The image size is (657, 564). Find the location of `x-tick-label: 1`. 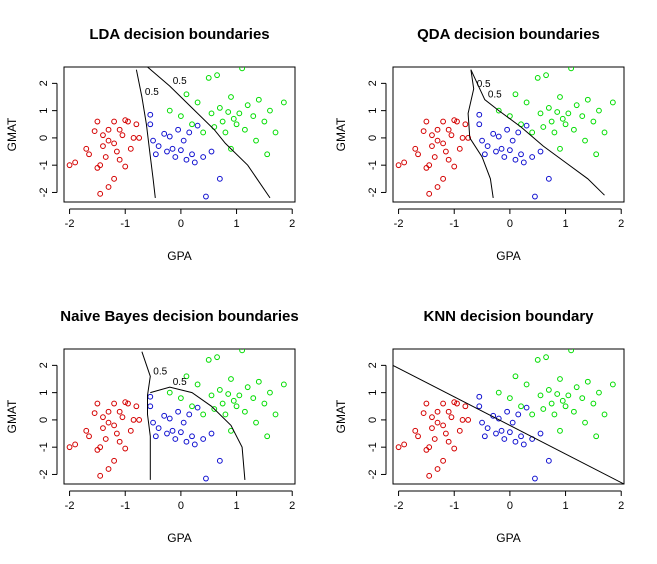

x-tick-label: 1 is located at coordinates (565, 506).